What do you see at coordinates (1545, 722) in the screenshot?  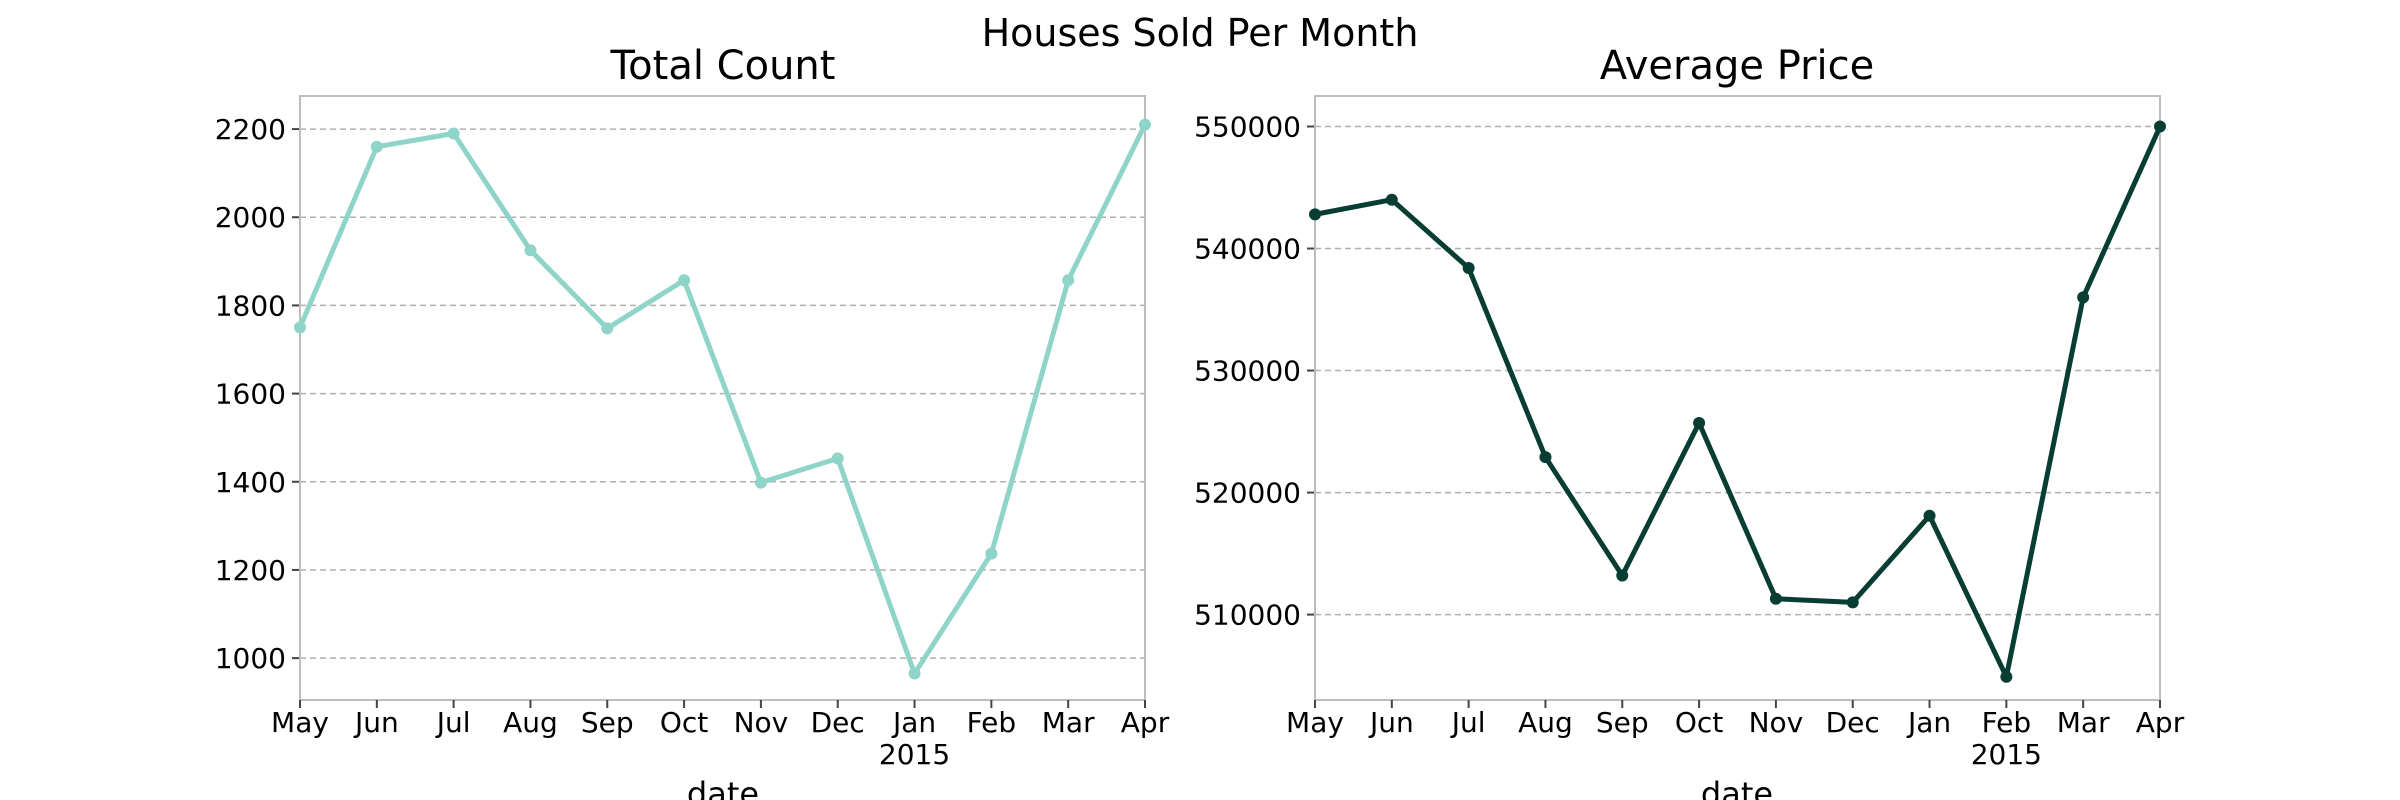 I see `average-price-xtick-label: Aug` at bounding box center [1545, 722].